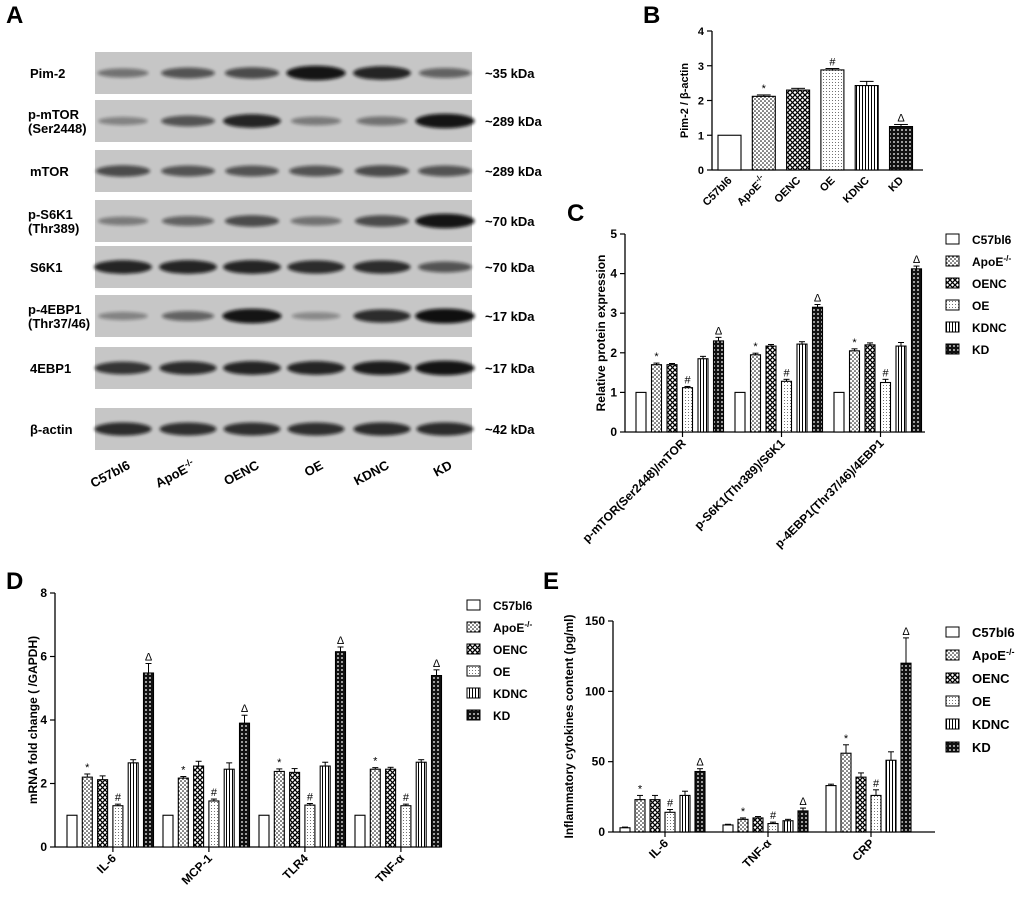 The image size is (1020, 898). I want to click on blot-protein-label: mTOR, so click(49, 171).